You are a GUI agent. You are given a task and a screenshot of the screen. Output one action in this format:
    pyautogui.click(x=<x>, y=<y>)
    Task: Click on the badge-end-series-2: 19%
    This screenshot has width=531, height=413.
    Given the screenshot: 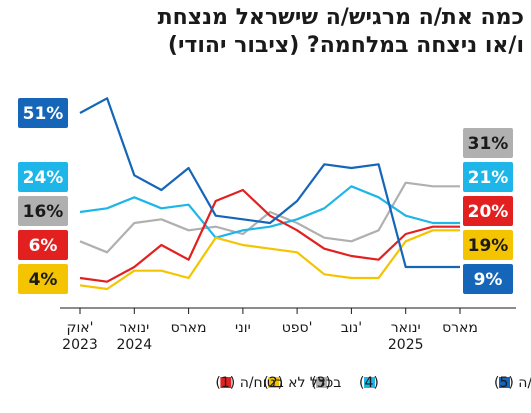 What is the action you would take?
    pyautogui.click(x=488, y=245)
    